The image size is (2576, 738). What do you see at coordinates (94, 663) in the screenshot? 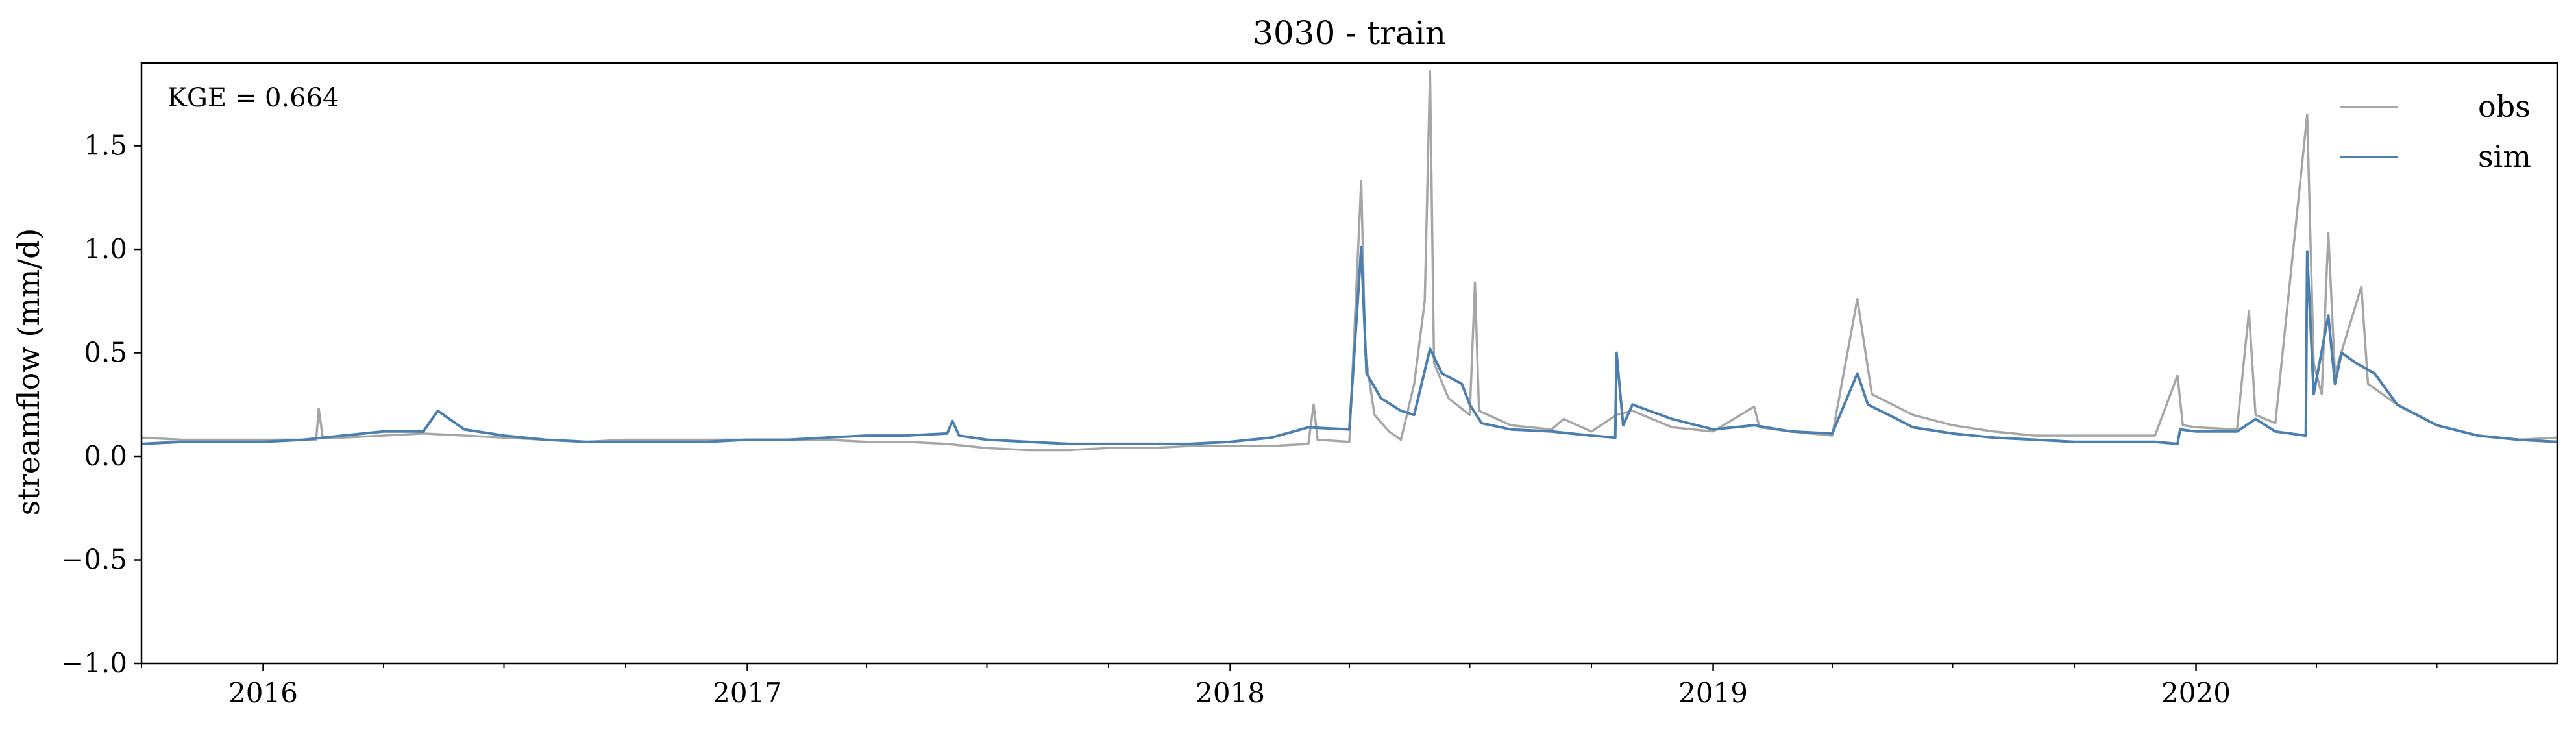
I see `y-tick-label: −1.0` at bounding box center [94, 663].